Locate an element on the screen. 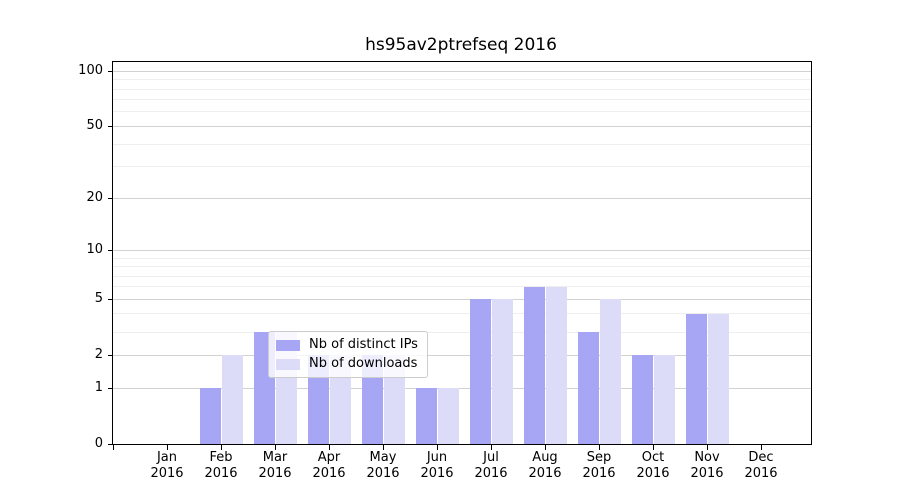 This screenshot has width=900, height=500. x-axis-corner-tick is located at coordinates (113, 447).